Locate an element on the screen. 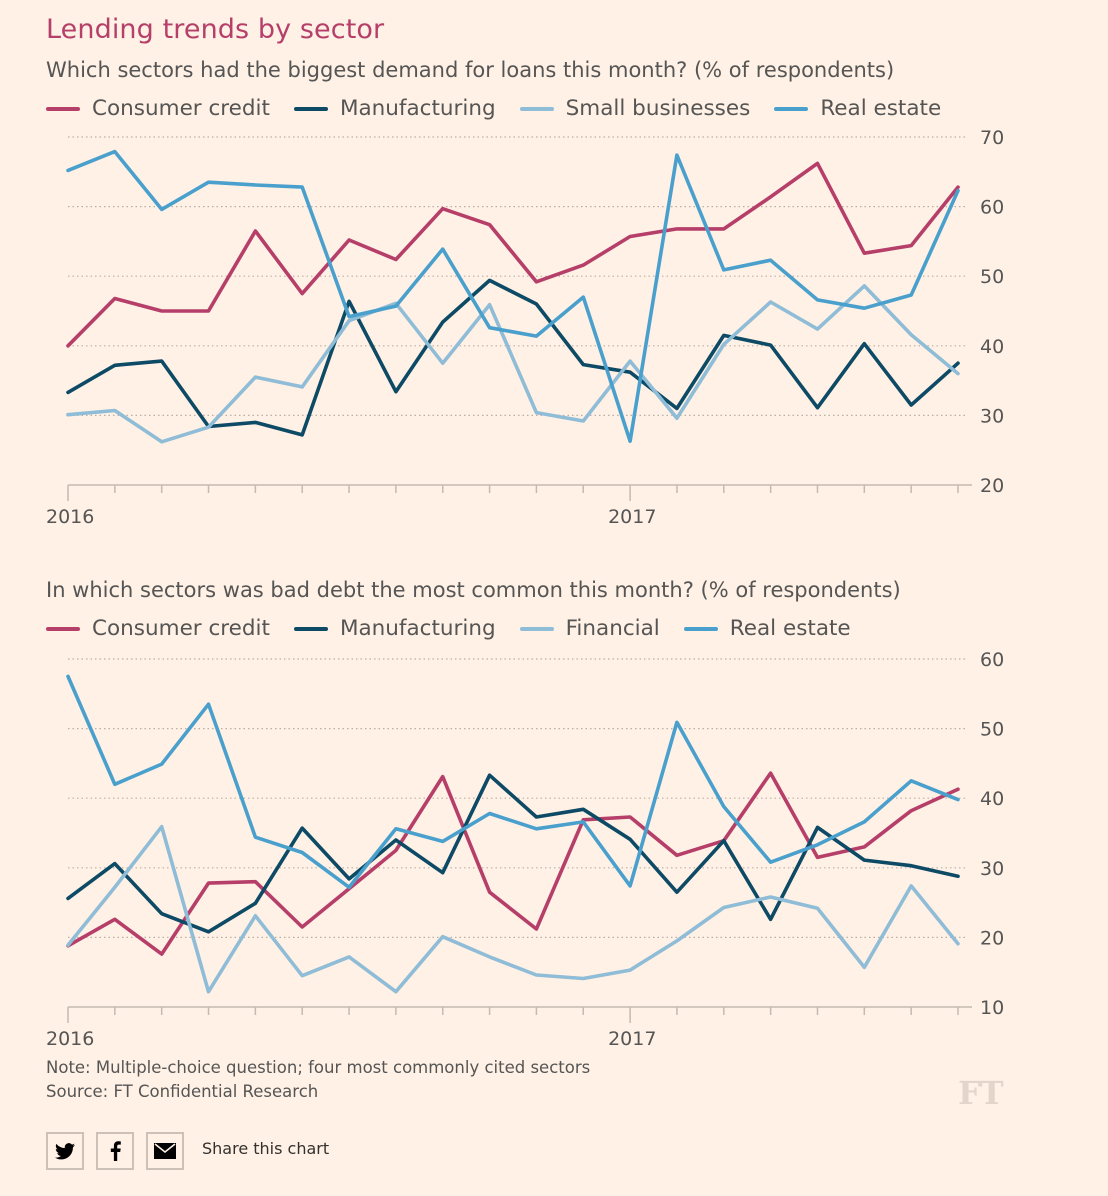 Image resolution: width=1108 pixels, height=1196 pixels. twitter-icon is located at coordinates (65, 1150).